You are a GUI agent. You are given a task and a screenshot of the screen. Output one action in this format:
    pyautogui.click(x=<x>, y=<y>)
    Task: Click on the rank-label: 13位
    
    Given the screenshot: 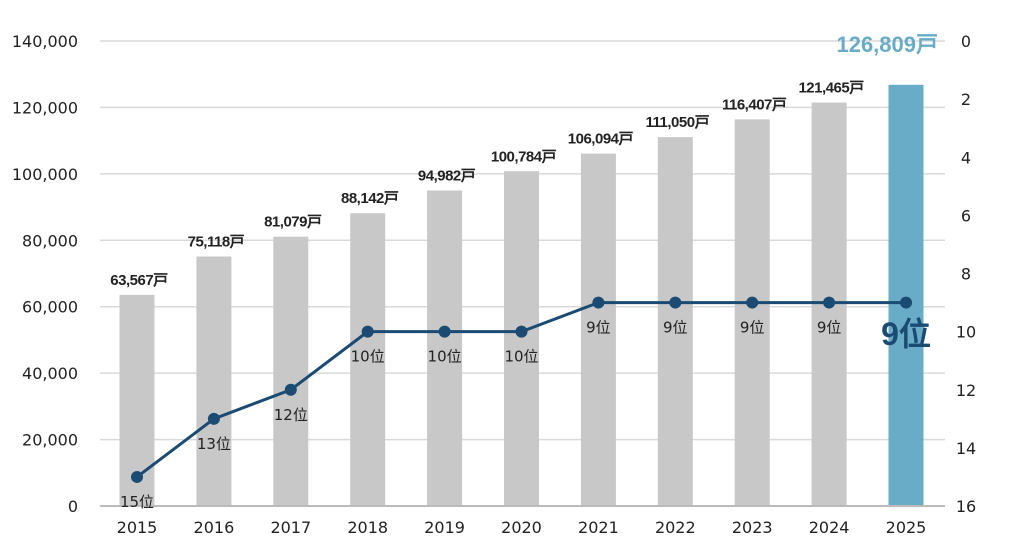 What is the action you would take?
    pyautogui.click(x=214, y=444)
    